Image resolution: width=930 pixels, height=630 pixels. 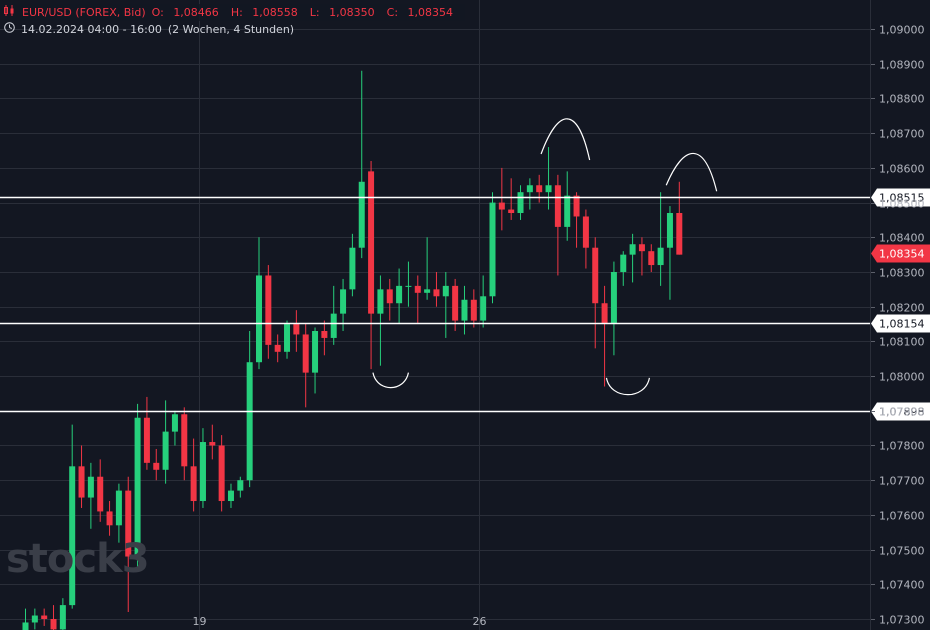 I want to click on close-label: C:, so click(x=392, y=12).